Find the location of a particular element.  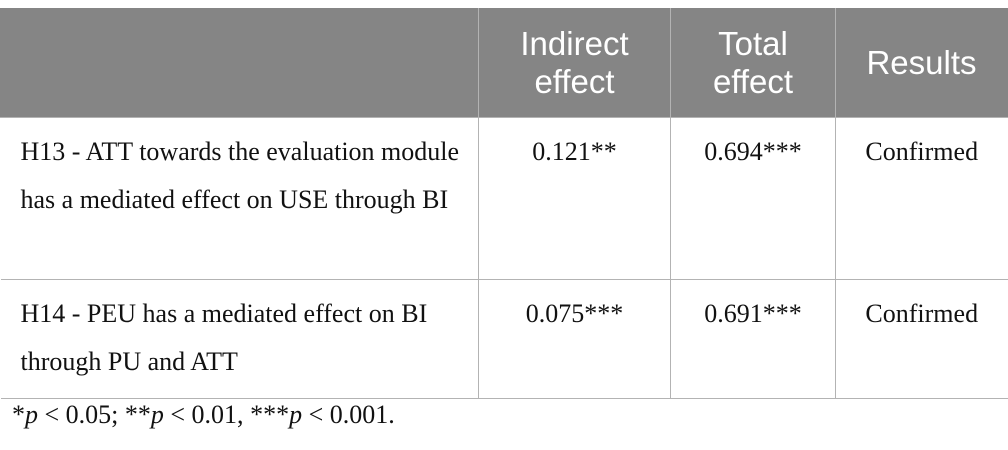

indirect-effect-cell: 0.075*** is located at coordinates (574, 339).